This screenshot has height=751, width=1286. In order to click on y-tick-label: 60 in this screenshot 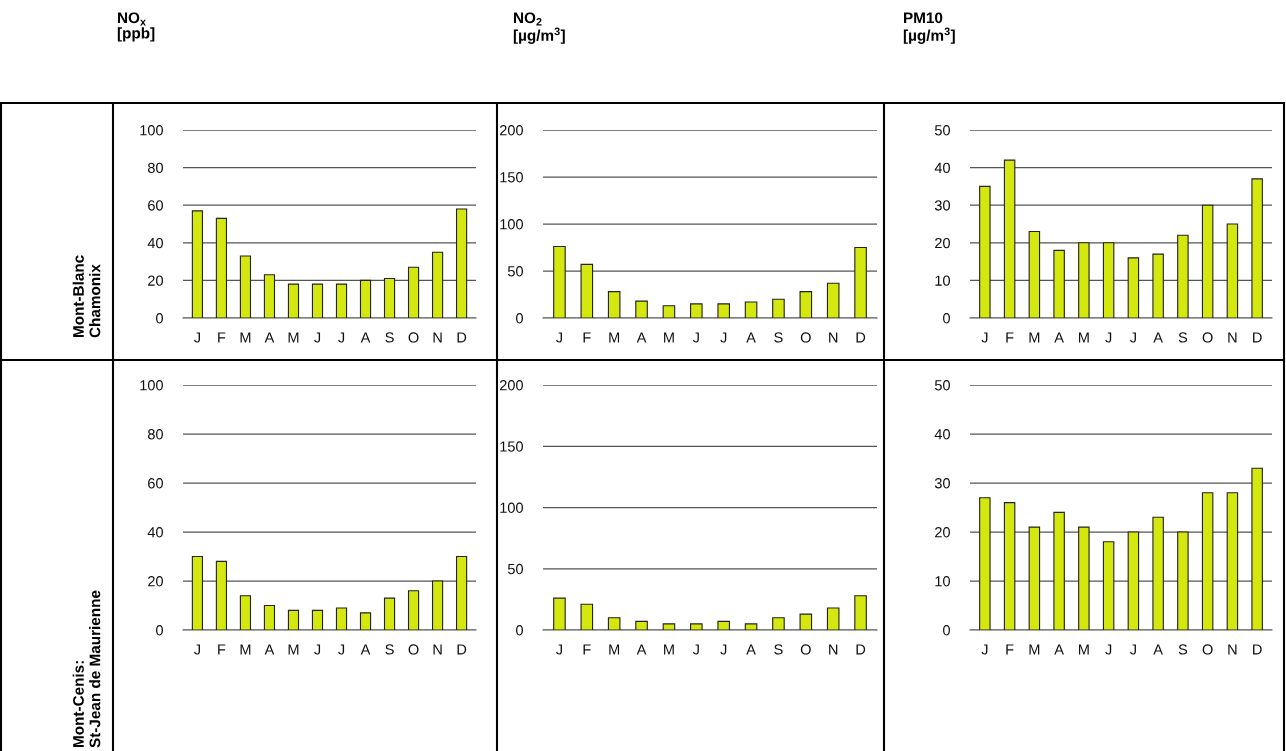, I will do `click(155, 205)`.